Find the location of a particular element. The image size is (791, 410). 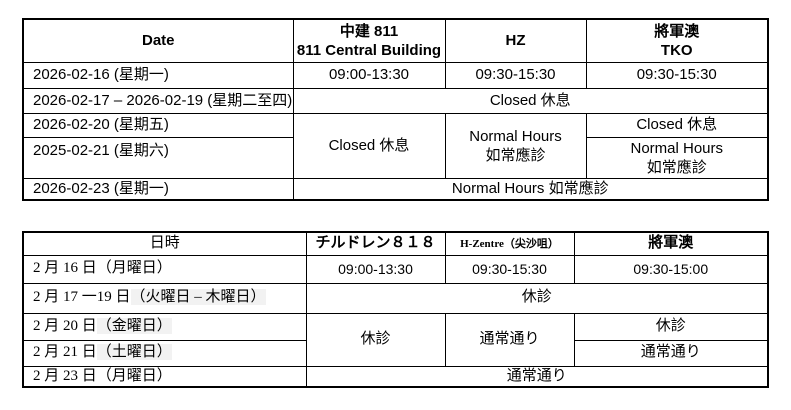

table1-feb23-status-all: Normal Hours 如常應診 is located at coordinates (530, 189).